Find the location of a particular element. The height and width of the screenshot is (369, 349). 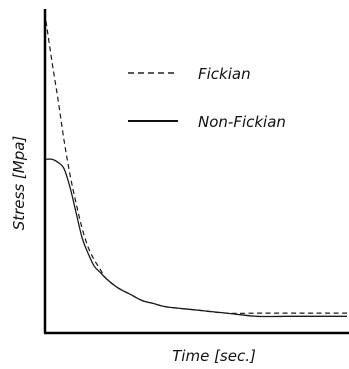

legend-label-non-fickian: Non-Fickian is located at coordinates (242, 122).